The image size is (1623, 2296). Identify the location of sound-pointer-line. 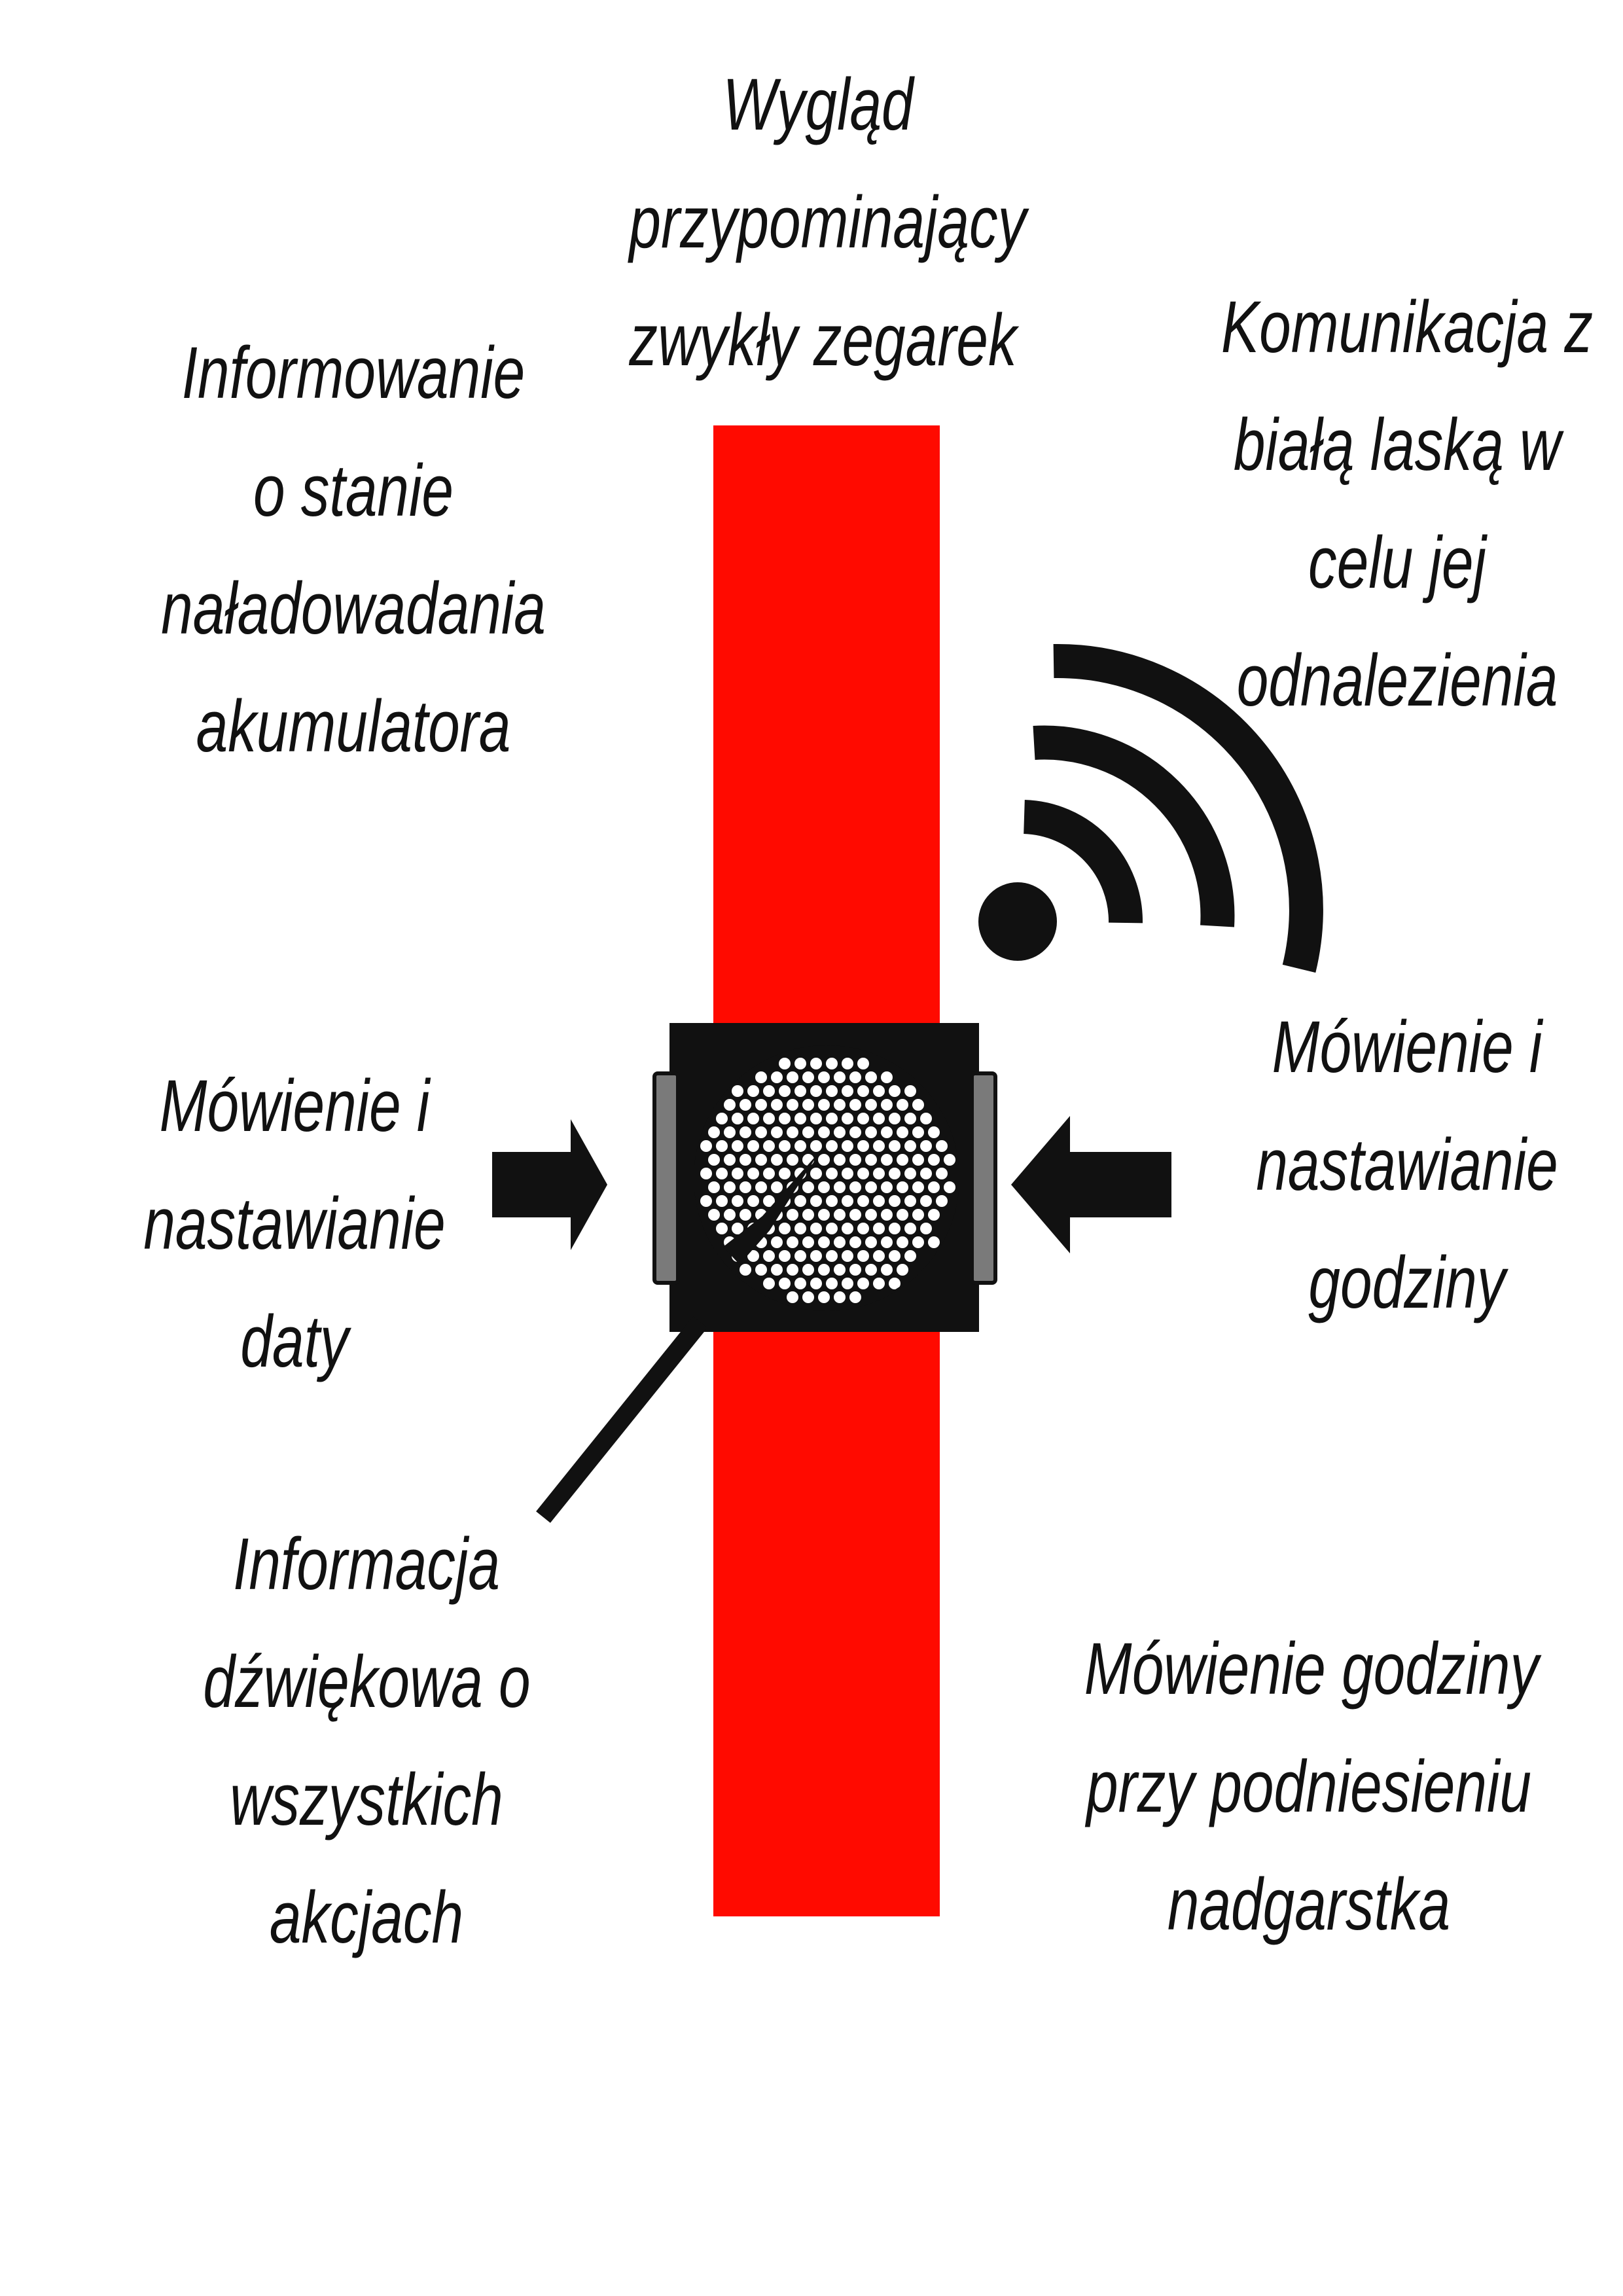
(621, 1420).